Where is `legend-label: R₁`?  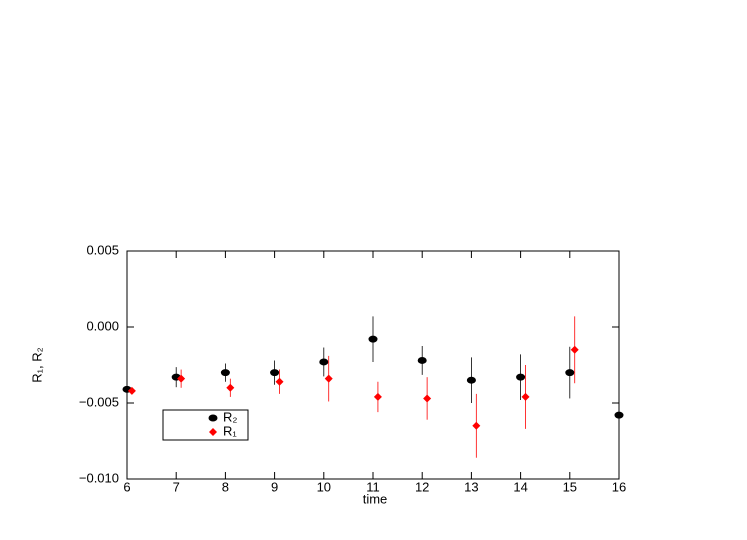 legend-label: R₁ is located at coordinates (230, 430).